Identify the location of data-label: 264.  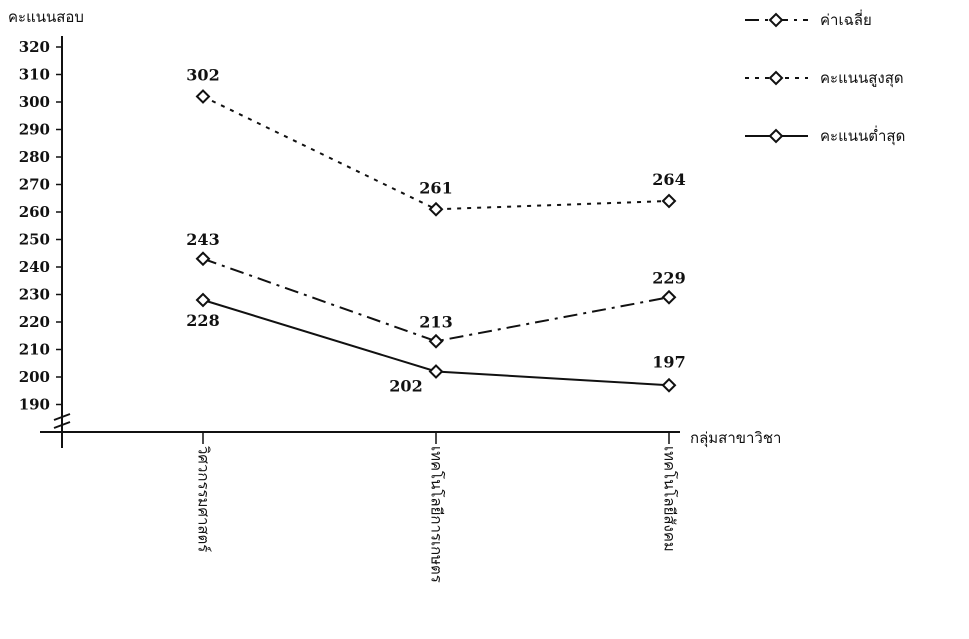
(668, 179).